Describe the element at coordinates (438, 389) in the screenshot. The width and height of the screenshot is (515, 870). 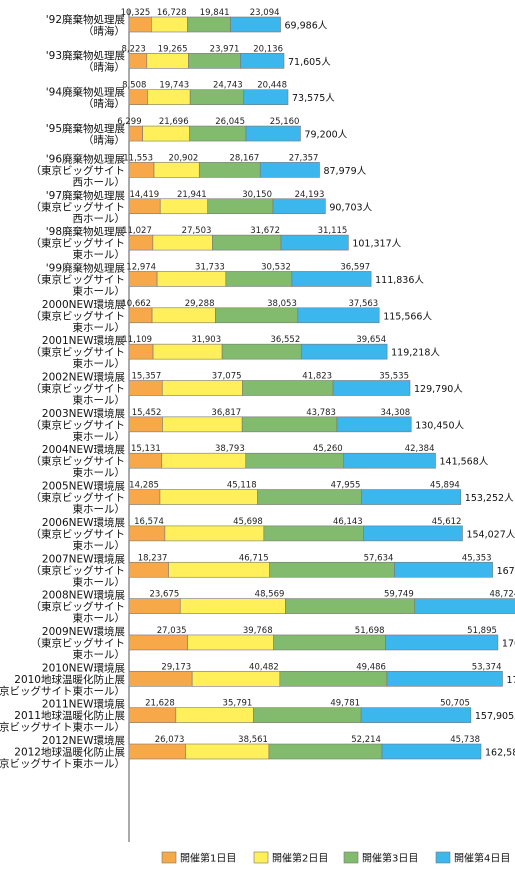
I see `total-label: 129,790人` at that location.